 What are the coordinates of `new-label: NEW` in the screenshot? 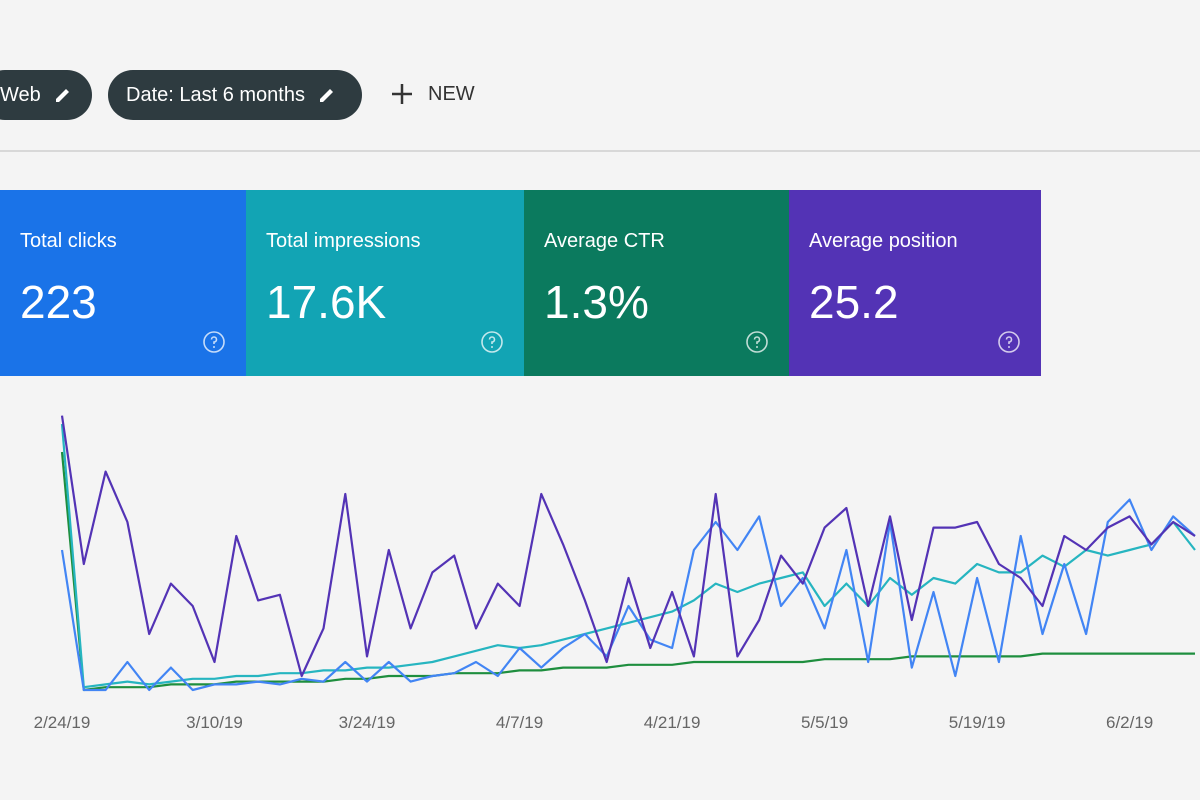 It's located at (451, 93).